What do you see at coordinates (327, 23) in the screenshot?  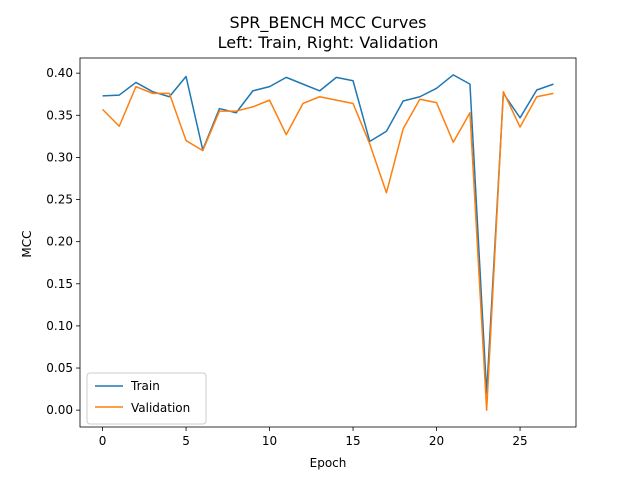 I see `chart-title-line-1: SPR_BENCH MCC Curves` at bounding box center [327, 23].